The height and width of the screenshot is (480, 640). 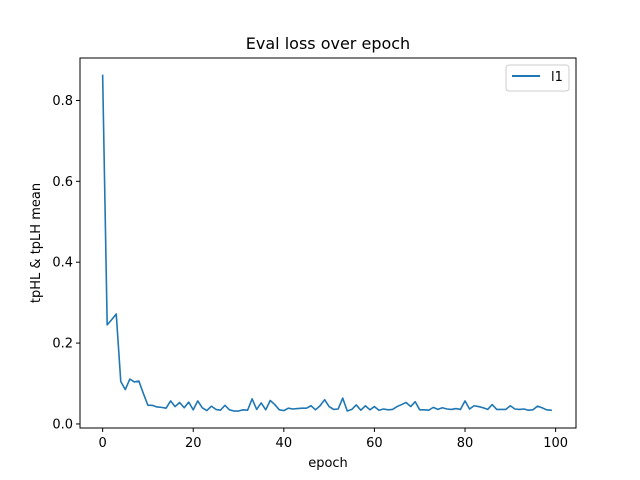 I want to click on chart-title: Eval loss over epoch, so click(x=328, y=43).